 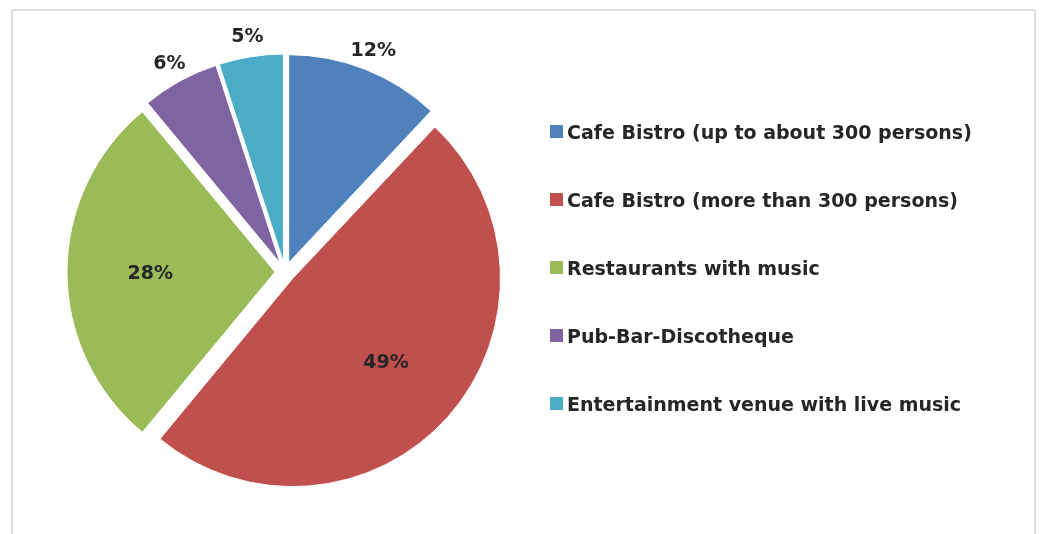 What do you see at coordinates (680, 336) in the screenshot?
I see `legend-label: Pub-Bar-Discotheque` at bounding box center [680, 336].